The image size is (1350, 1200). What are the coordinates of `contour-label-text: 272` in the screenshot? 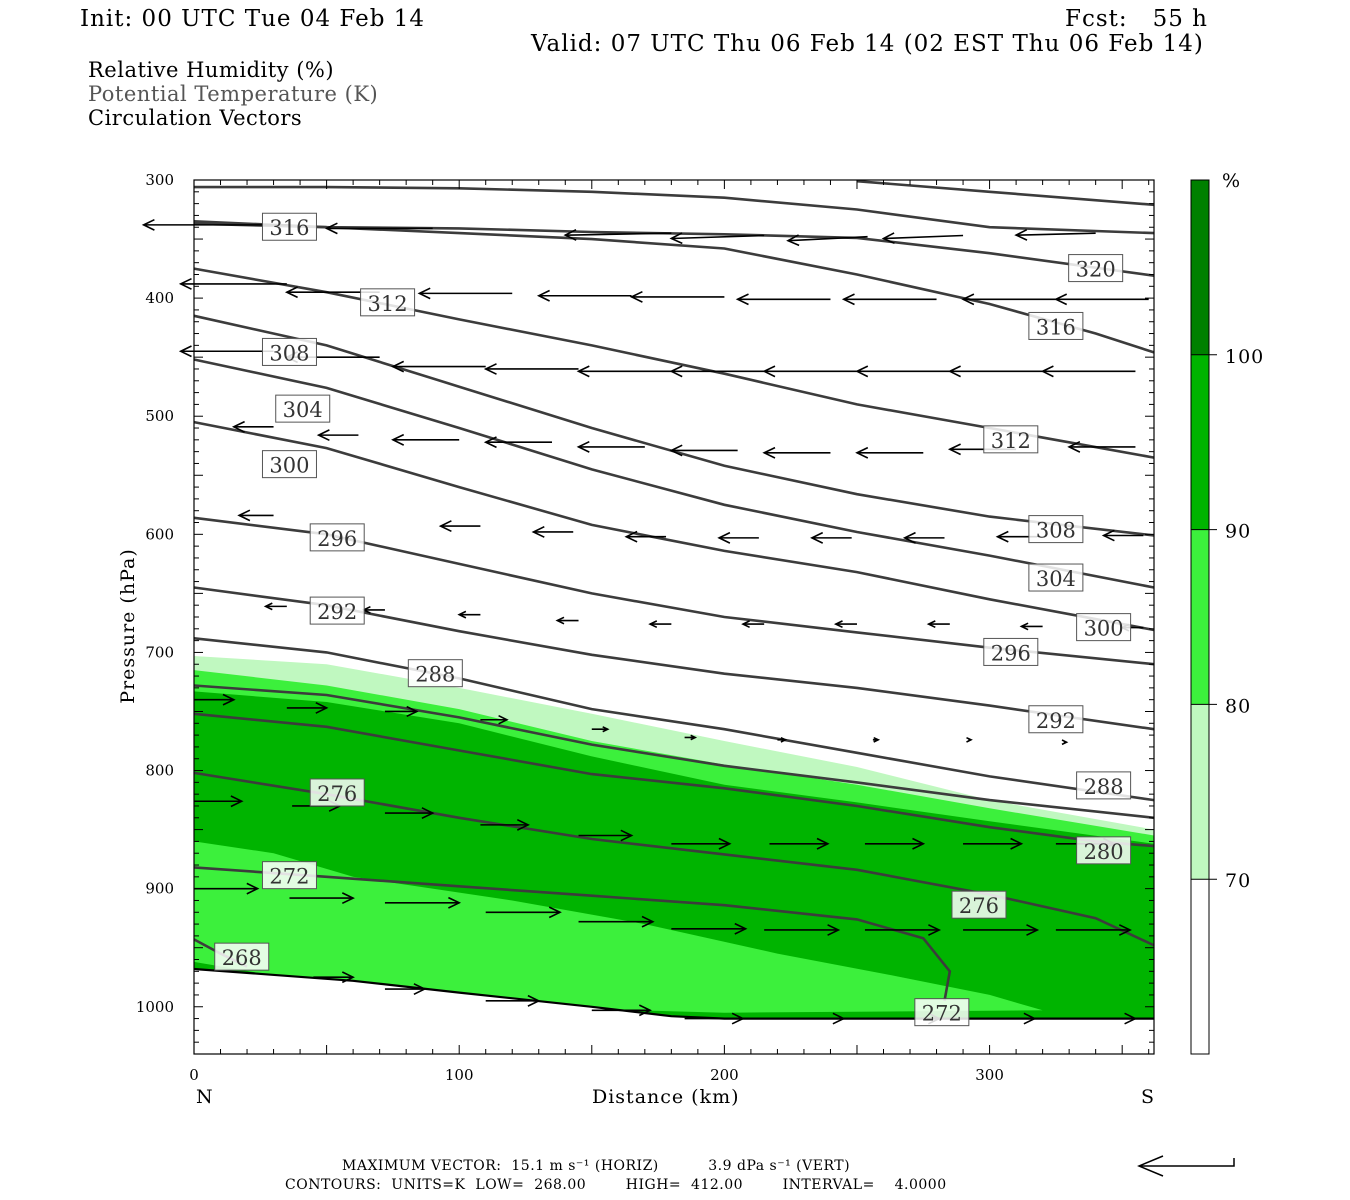 It's located at (289, 877).